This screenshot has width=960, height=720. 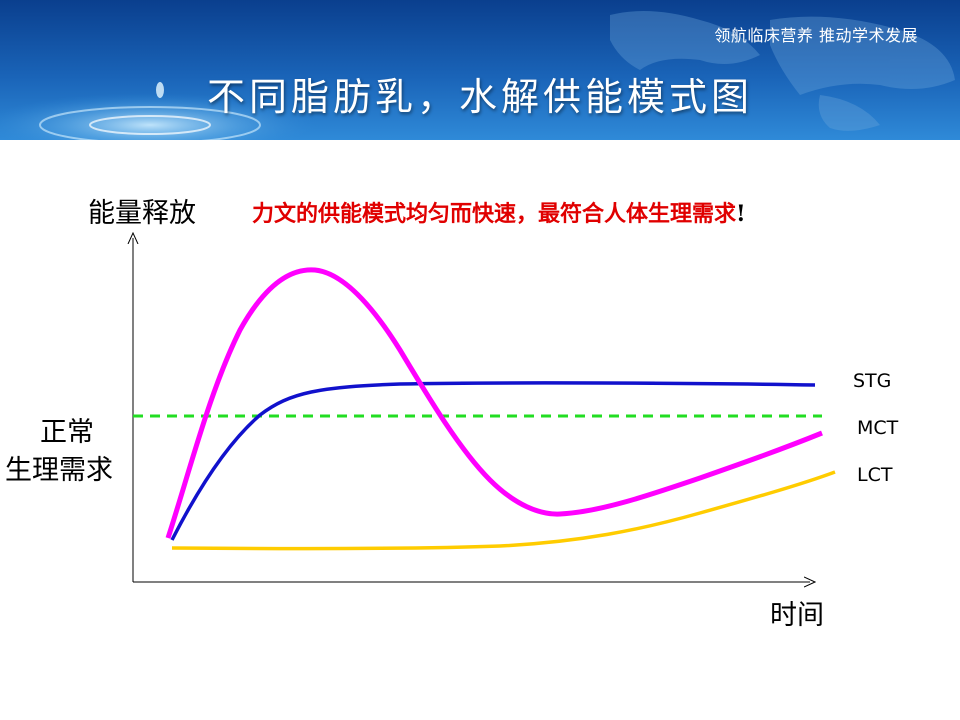 I want to click on world-map-decoration, so click(x=782, y=71).